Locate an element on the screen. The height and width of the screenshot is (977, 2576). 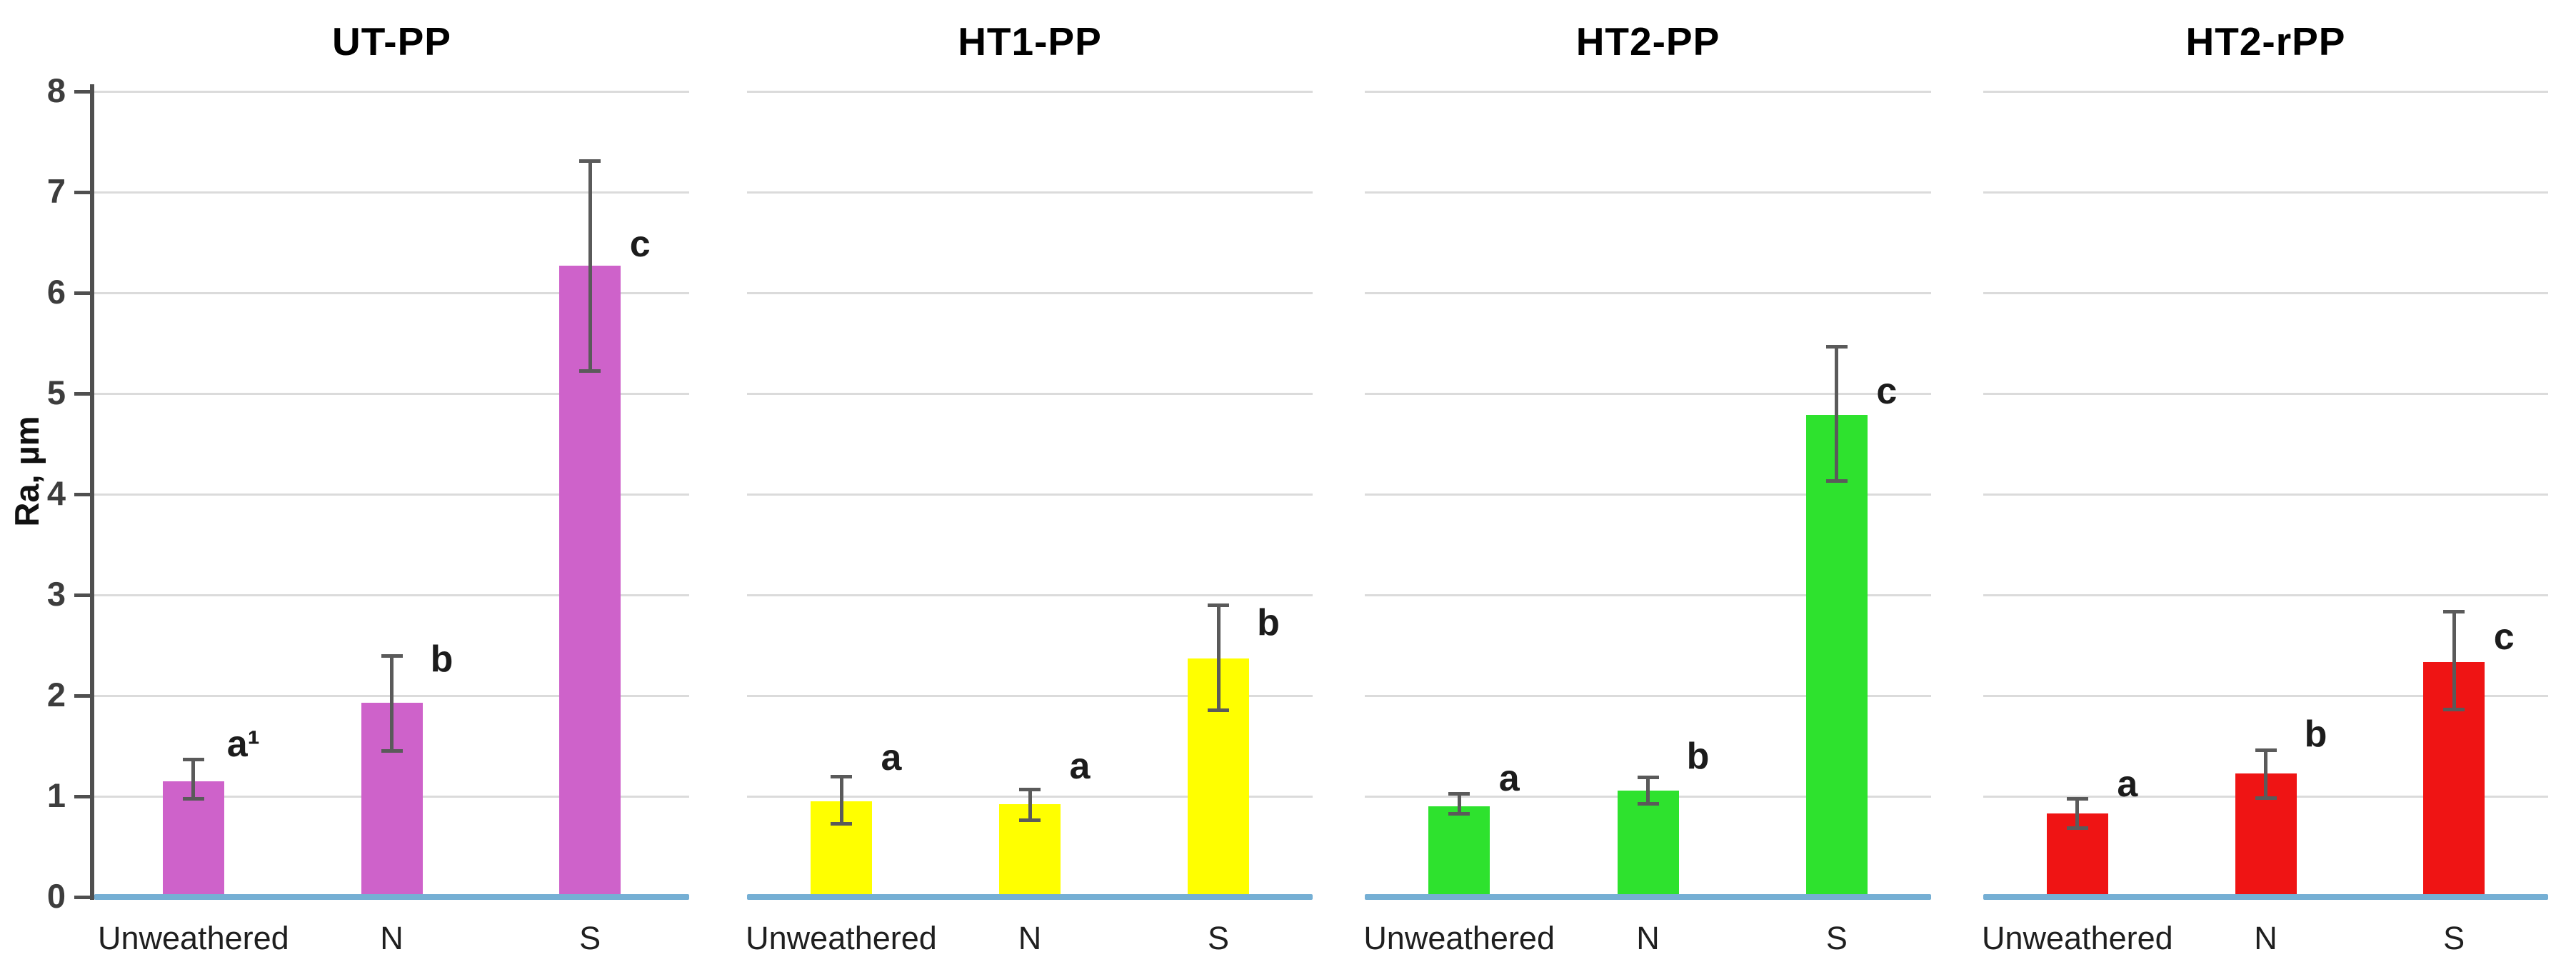
significance-letter: a¹ is located at coordinates (243, 744).